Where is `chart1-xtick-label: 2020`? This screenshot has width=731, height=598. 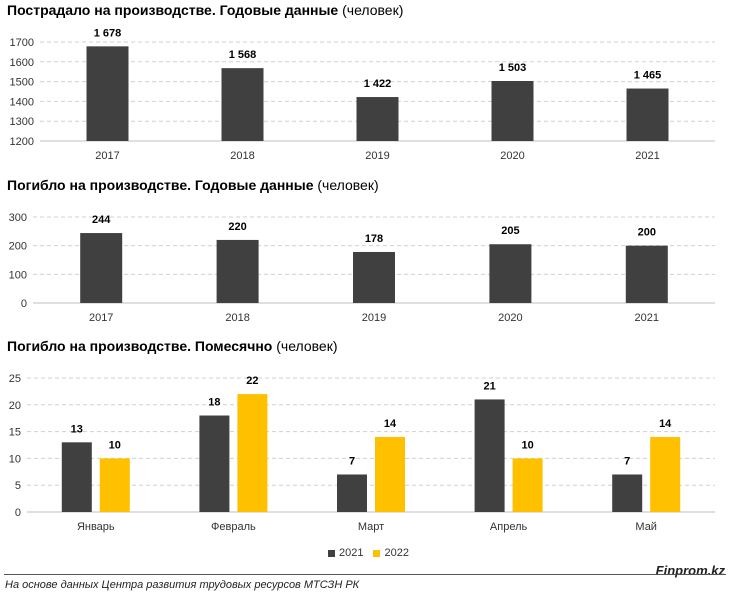
chart1-xtick-label: 2020 is located at coordinates (512, 156).